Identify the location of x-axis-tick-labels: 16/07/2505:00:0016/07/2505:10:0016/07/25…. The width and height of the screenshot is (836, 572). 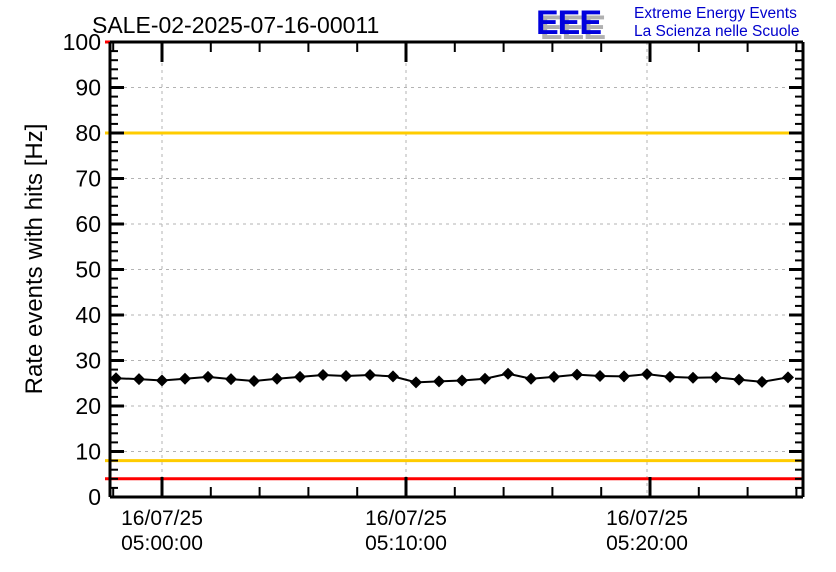
(404, 531).